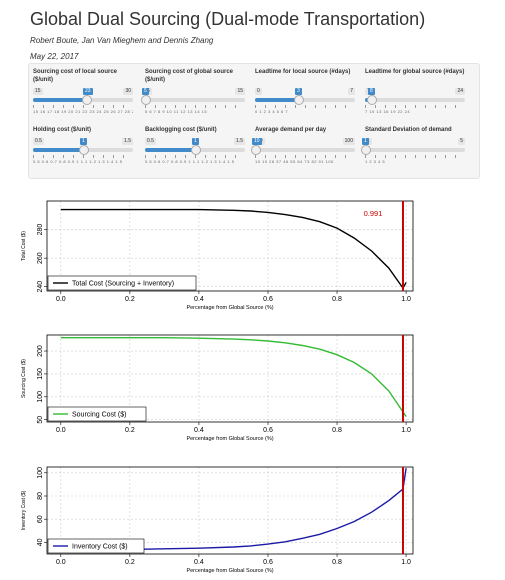 This screenshot has height=580, width=505. What do you see at coordinates (240, 91) in the screenshot?
I see `slider-max: 15` at bounding box center [240, 91].